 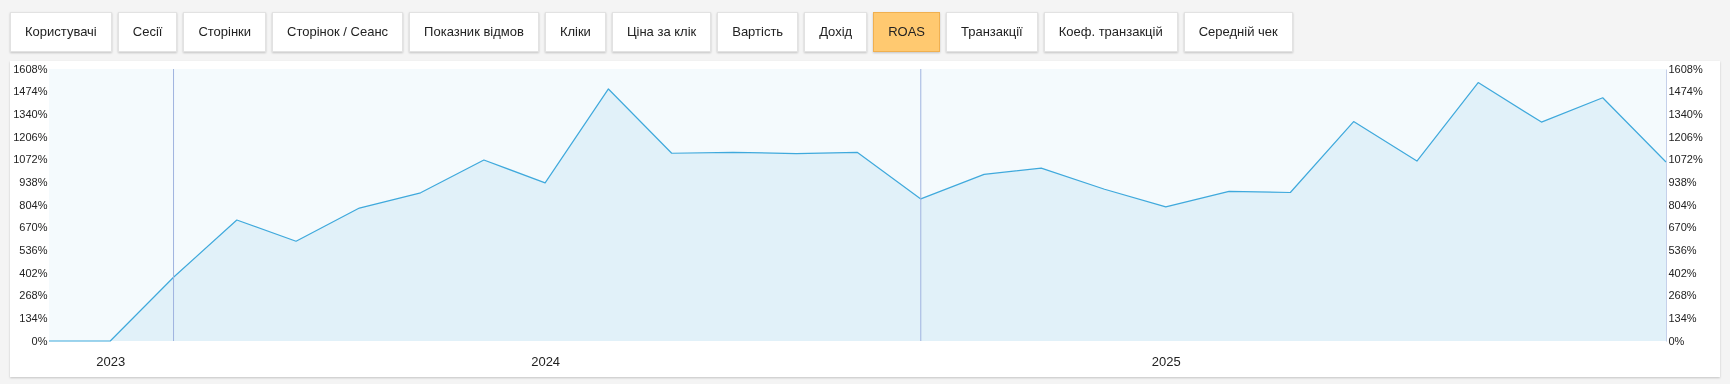 I want to click on tab-button: ROAS, so click(x=906, y=32).